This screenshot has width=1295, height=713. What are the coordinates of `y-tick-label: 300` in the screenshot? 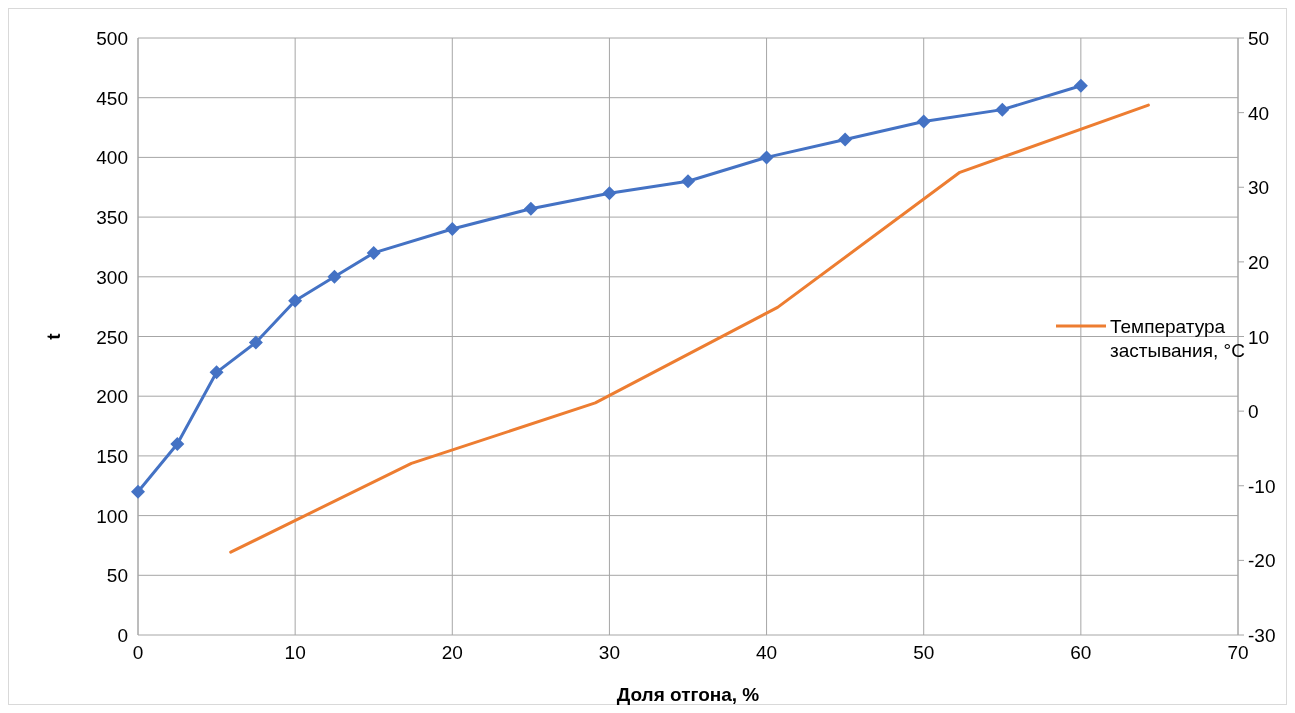 It's located at (112, 277).